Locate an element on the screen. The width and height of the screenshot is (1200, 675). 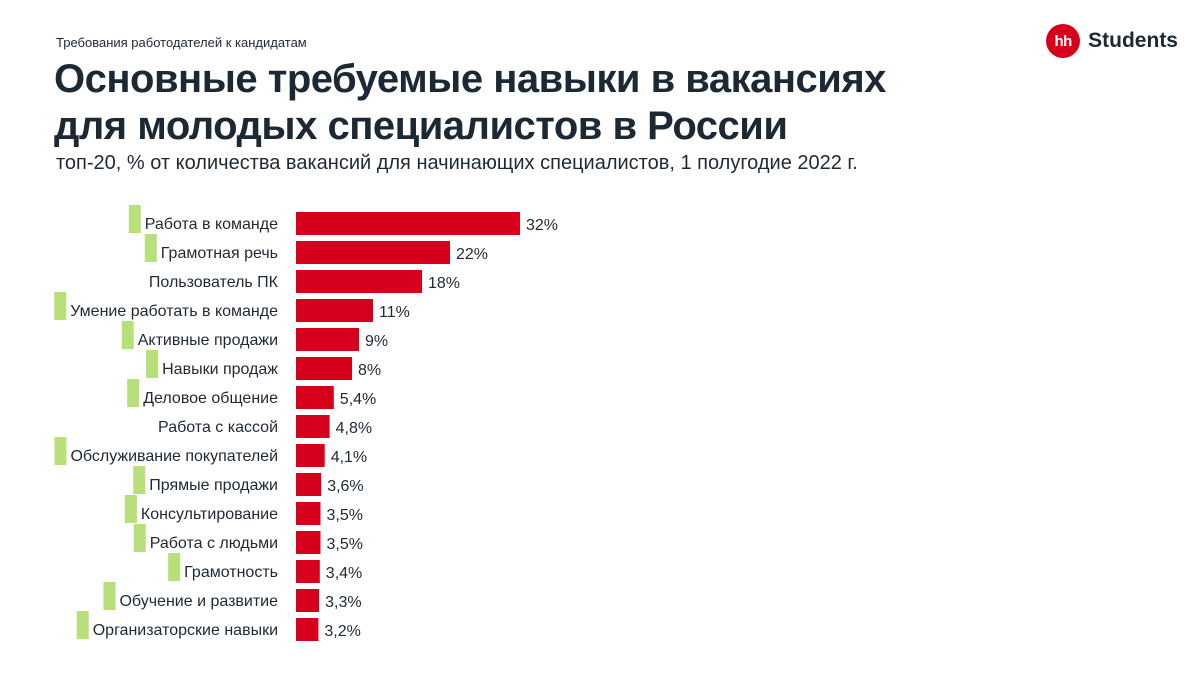
value-label: 4,1% is located at coordinates (349, 457).